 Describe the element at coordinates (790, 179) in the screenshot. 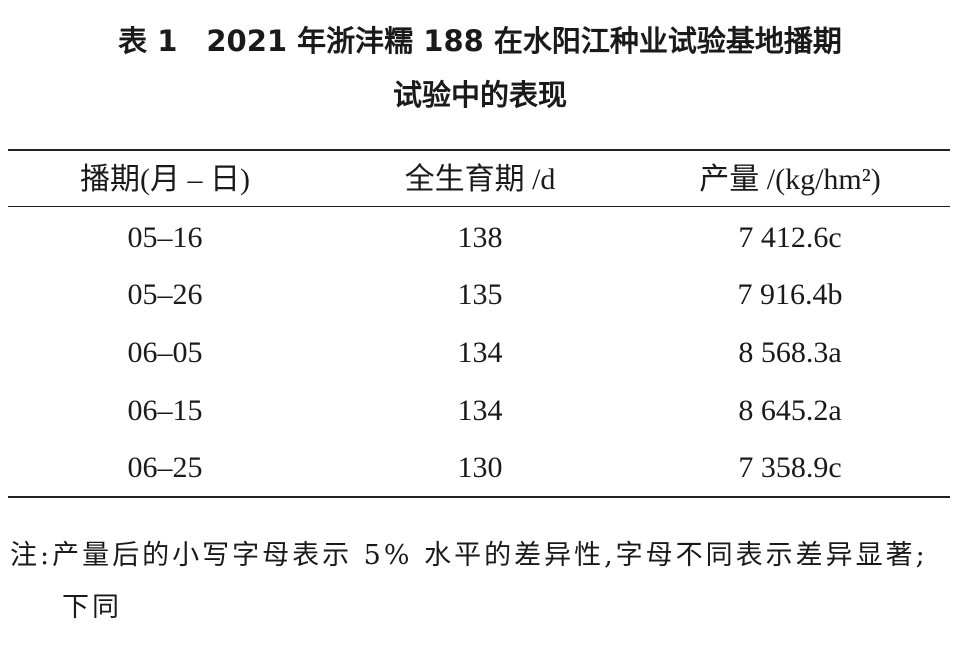

I see `column-header: 产量 /(kg/hm²)` at that location.